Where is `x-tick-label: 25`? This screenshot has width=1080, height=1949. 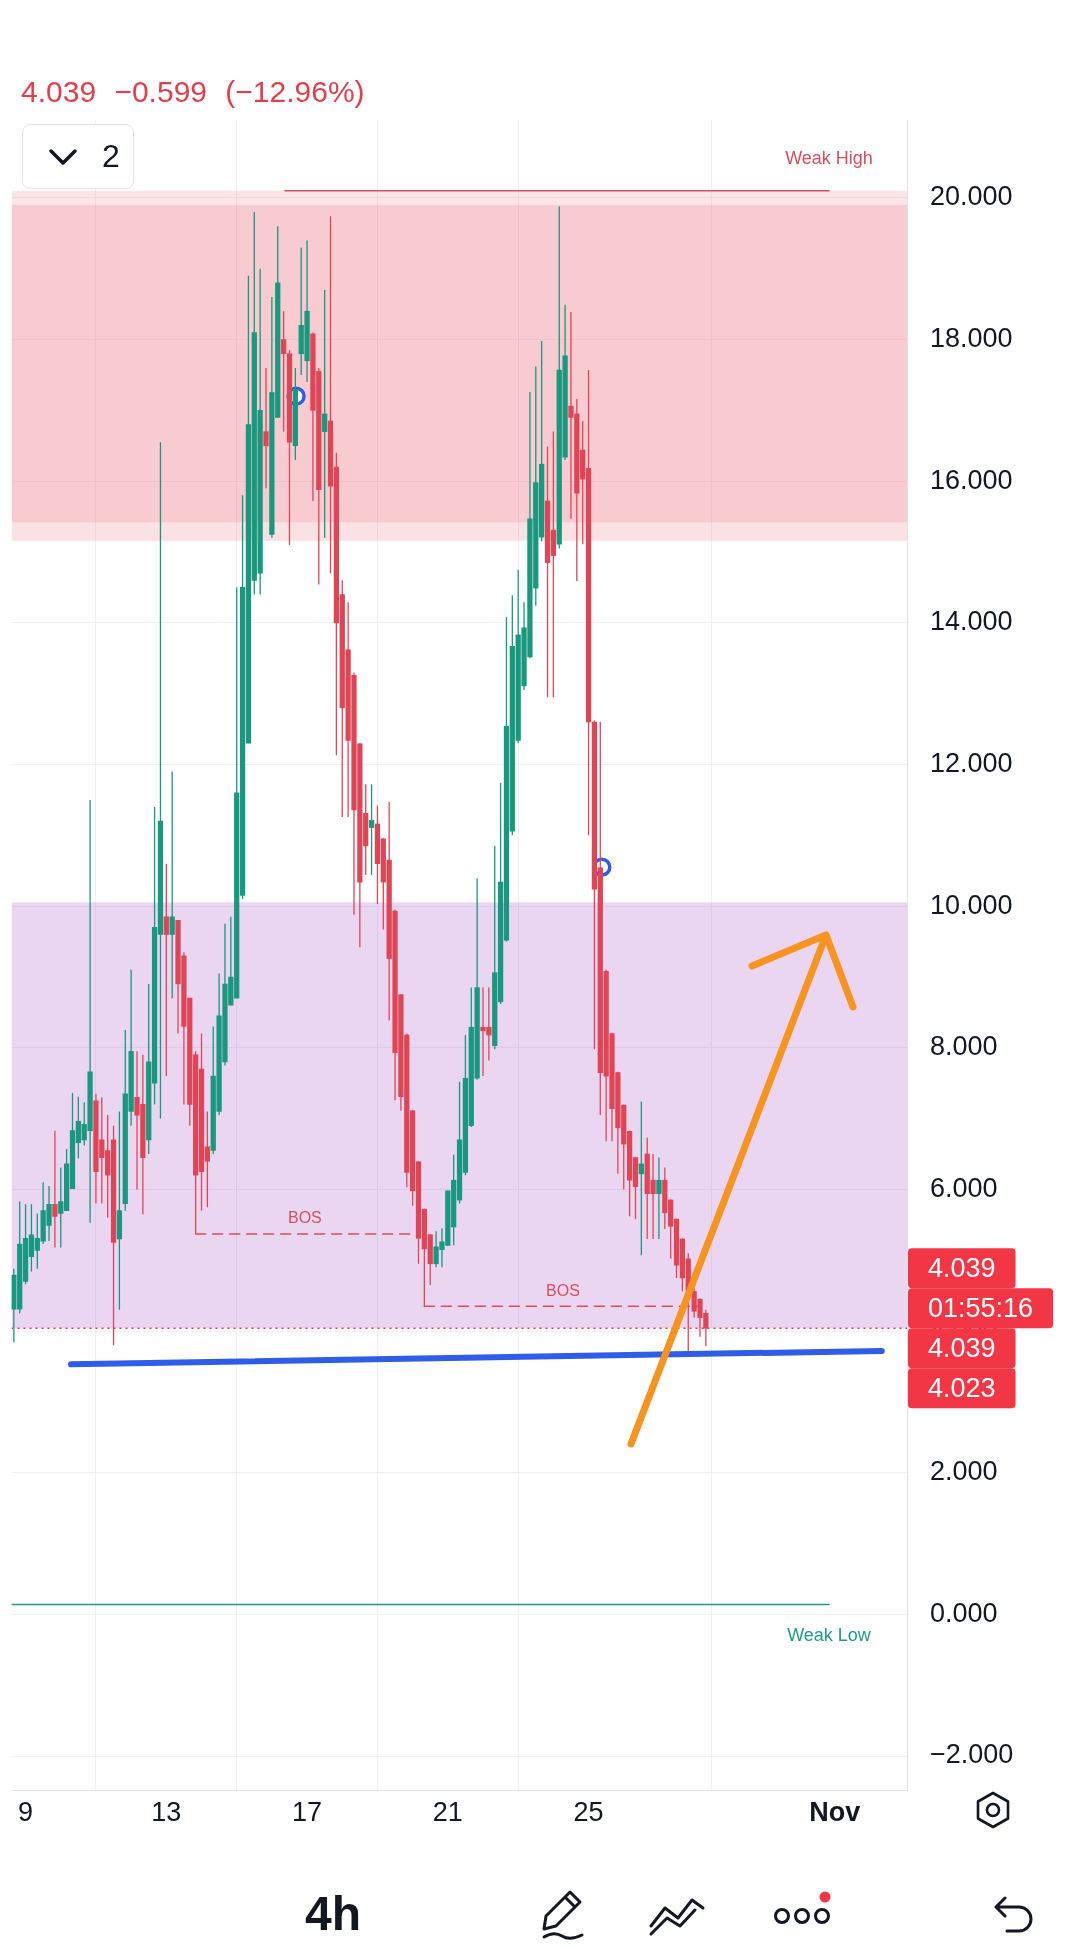
x-tick-label: 25 is located at coordinates (588, 1811).